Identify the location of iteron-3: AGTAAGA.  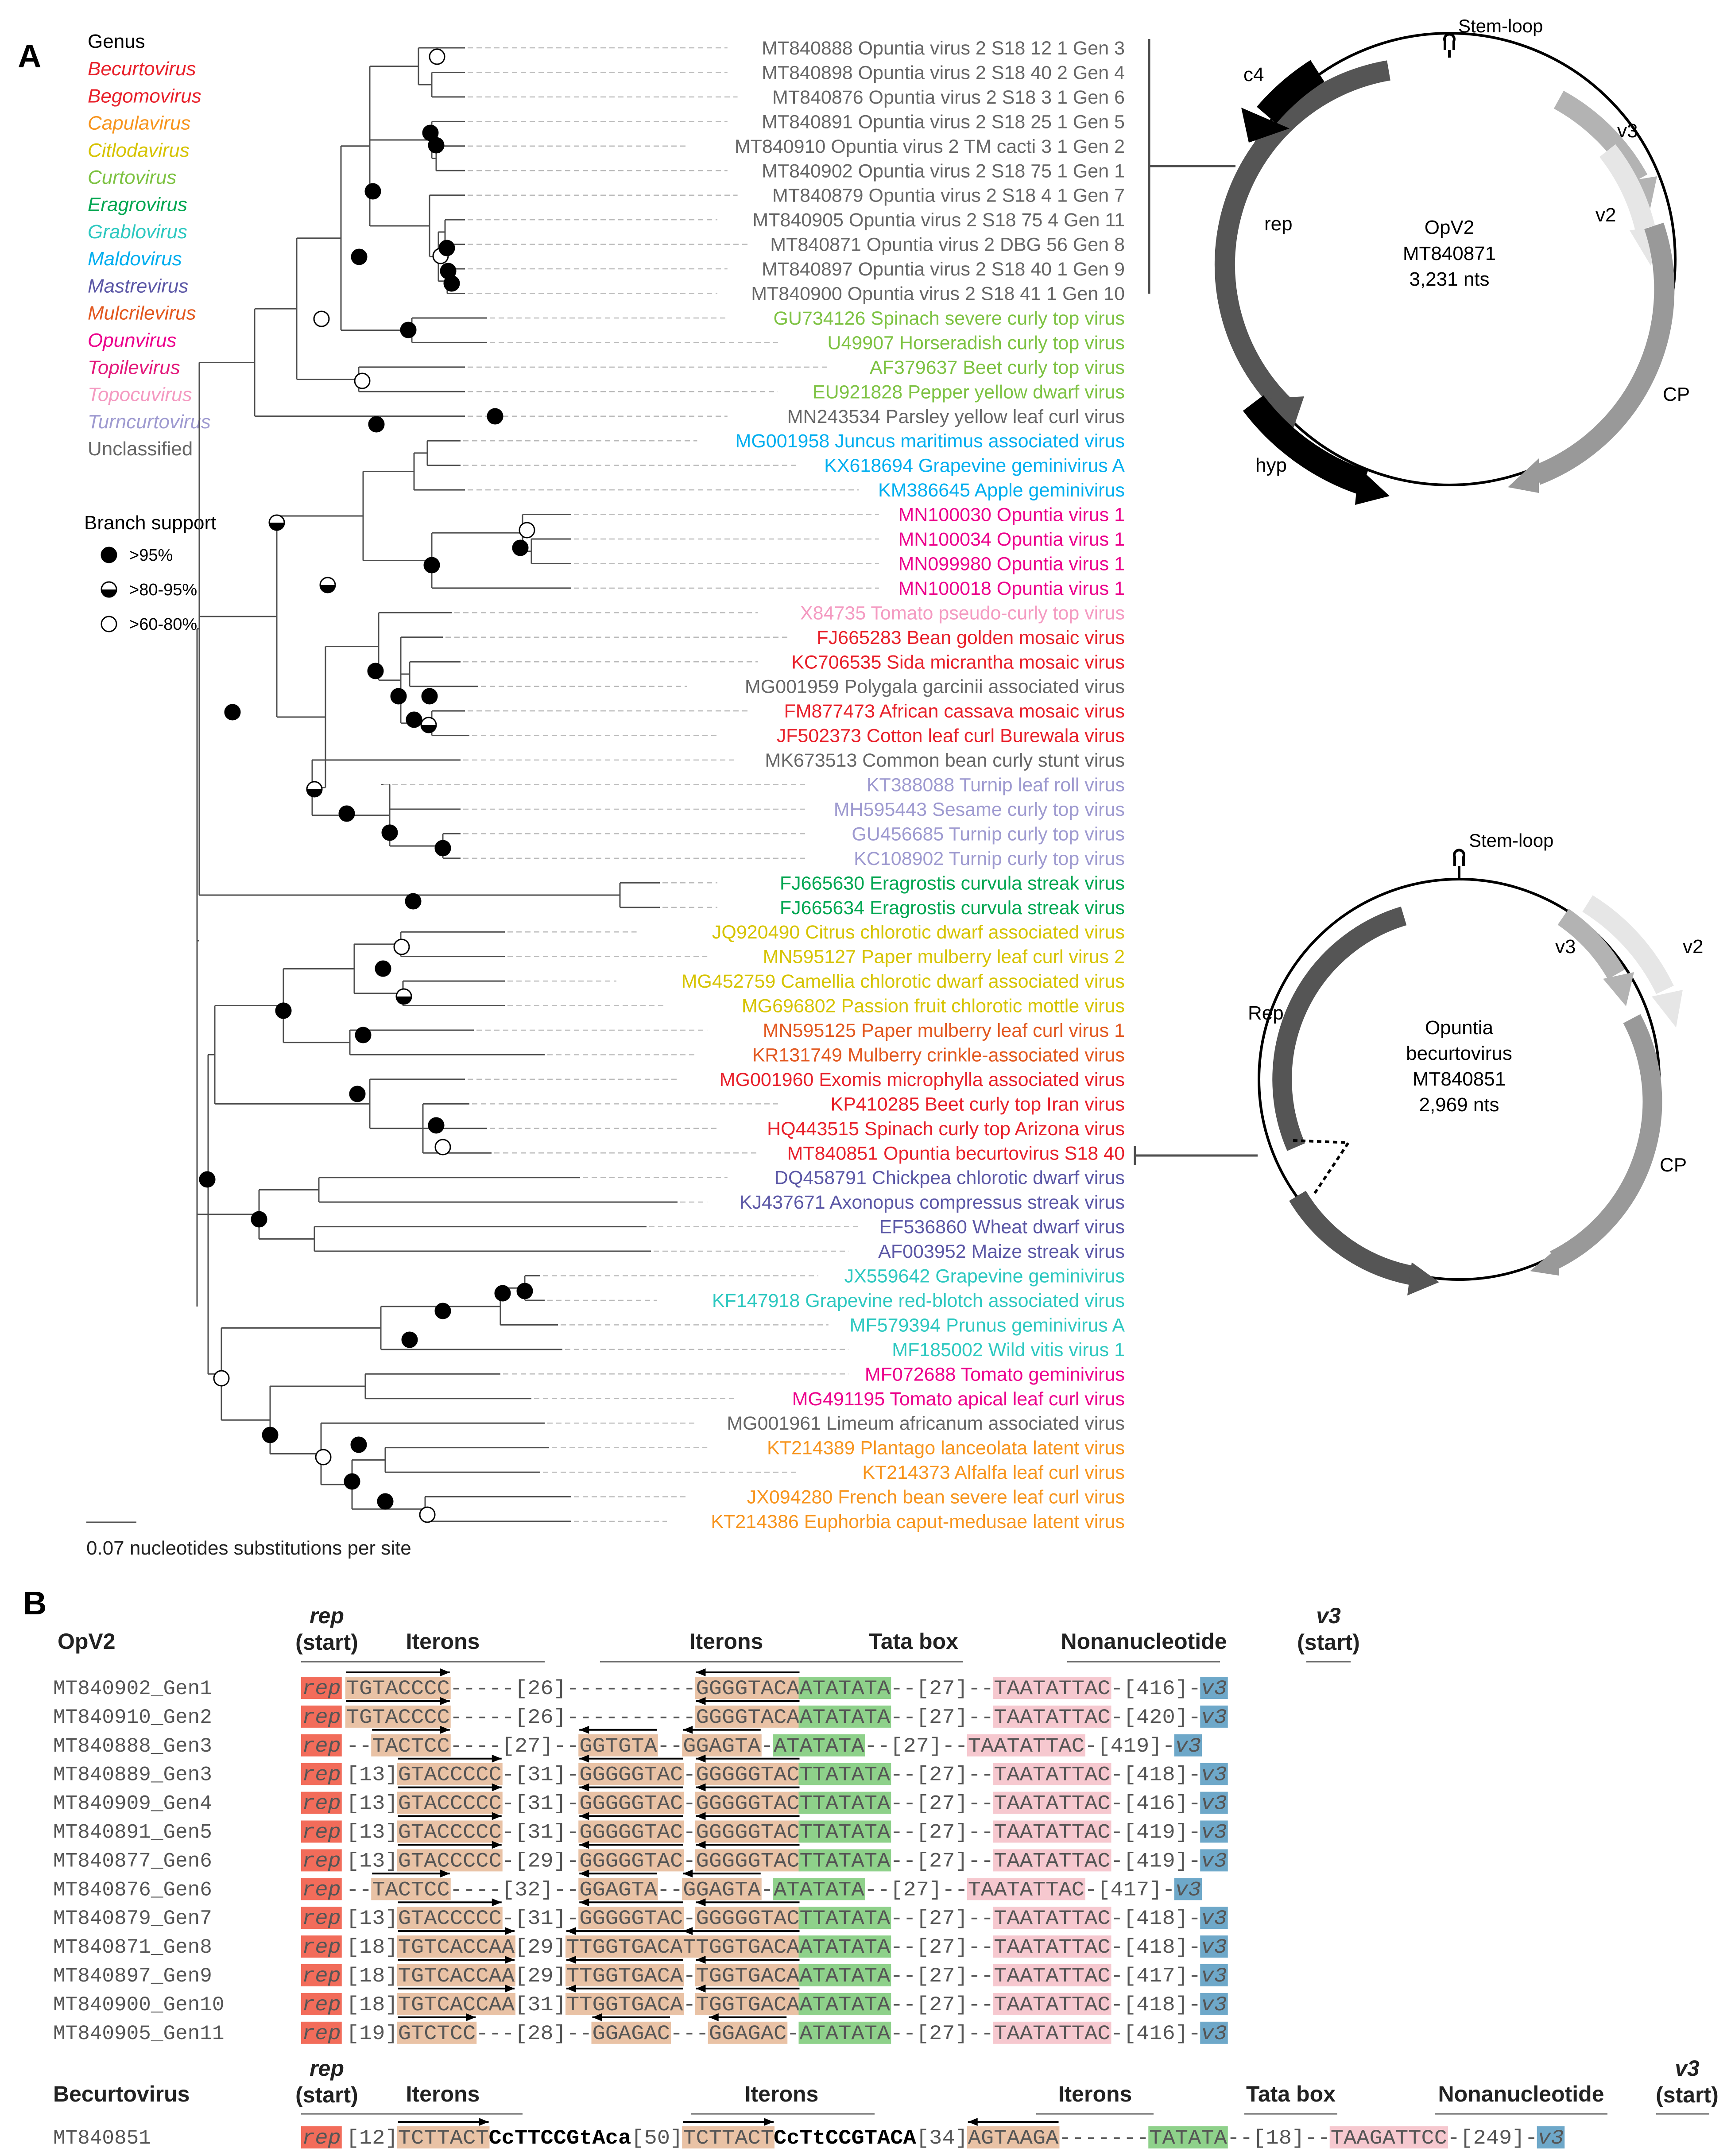
(1013, 2138).